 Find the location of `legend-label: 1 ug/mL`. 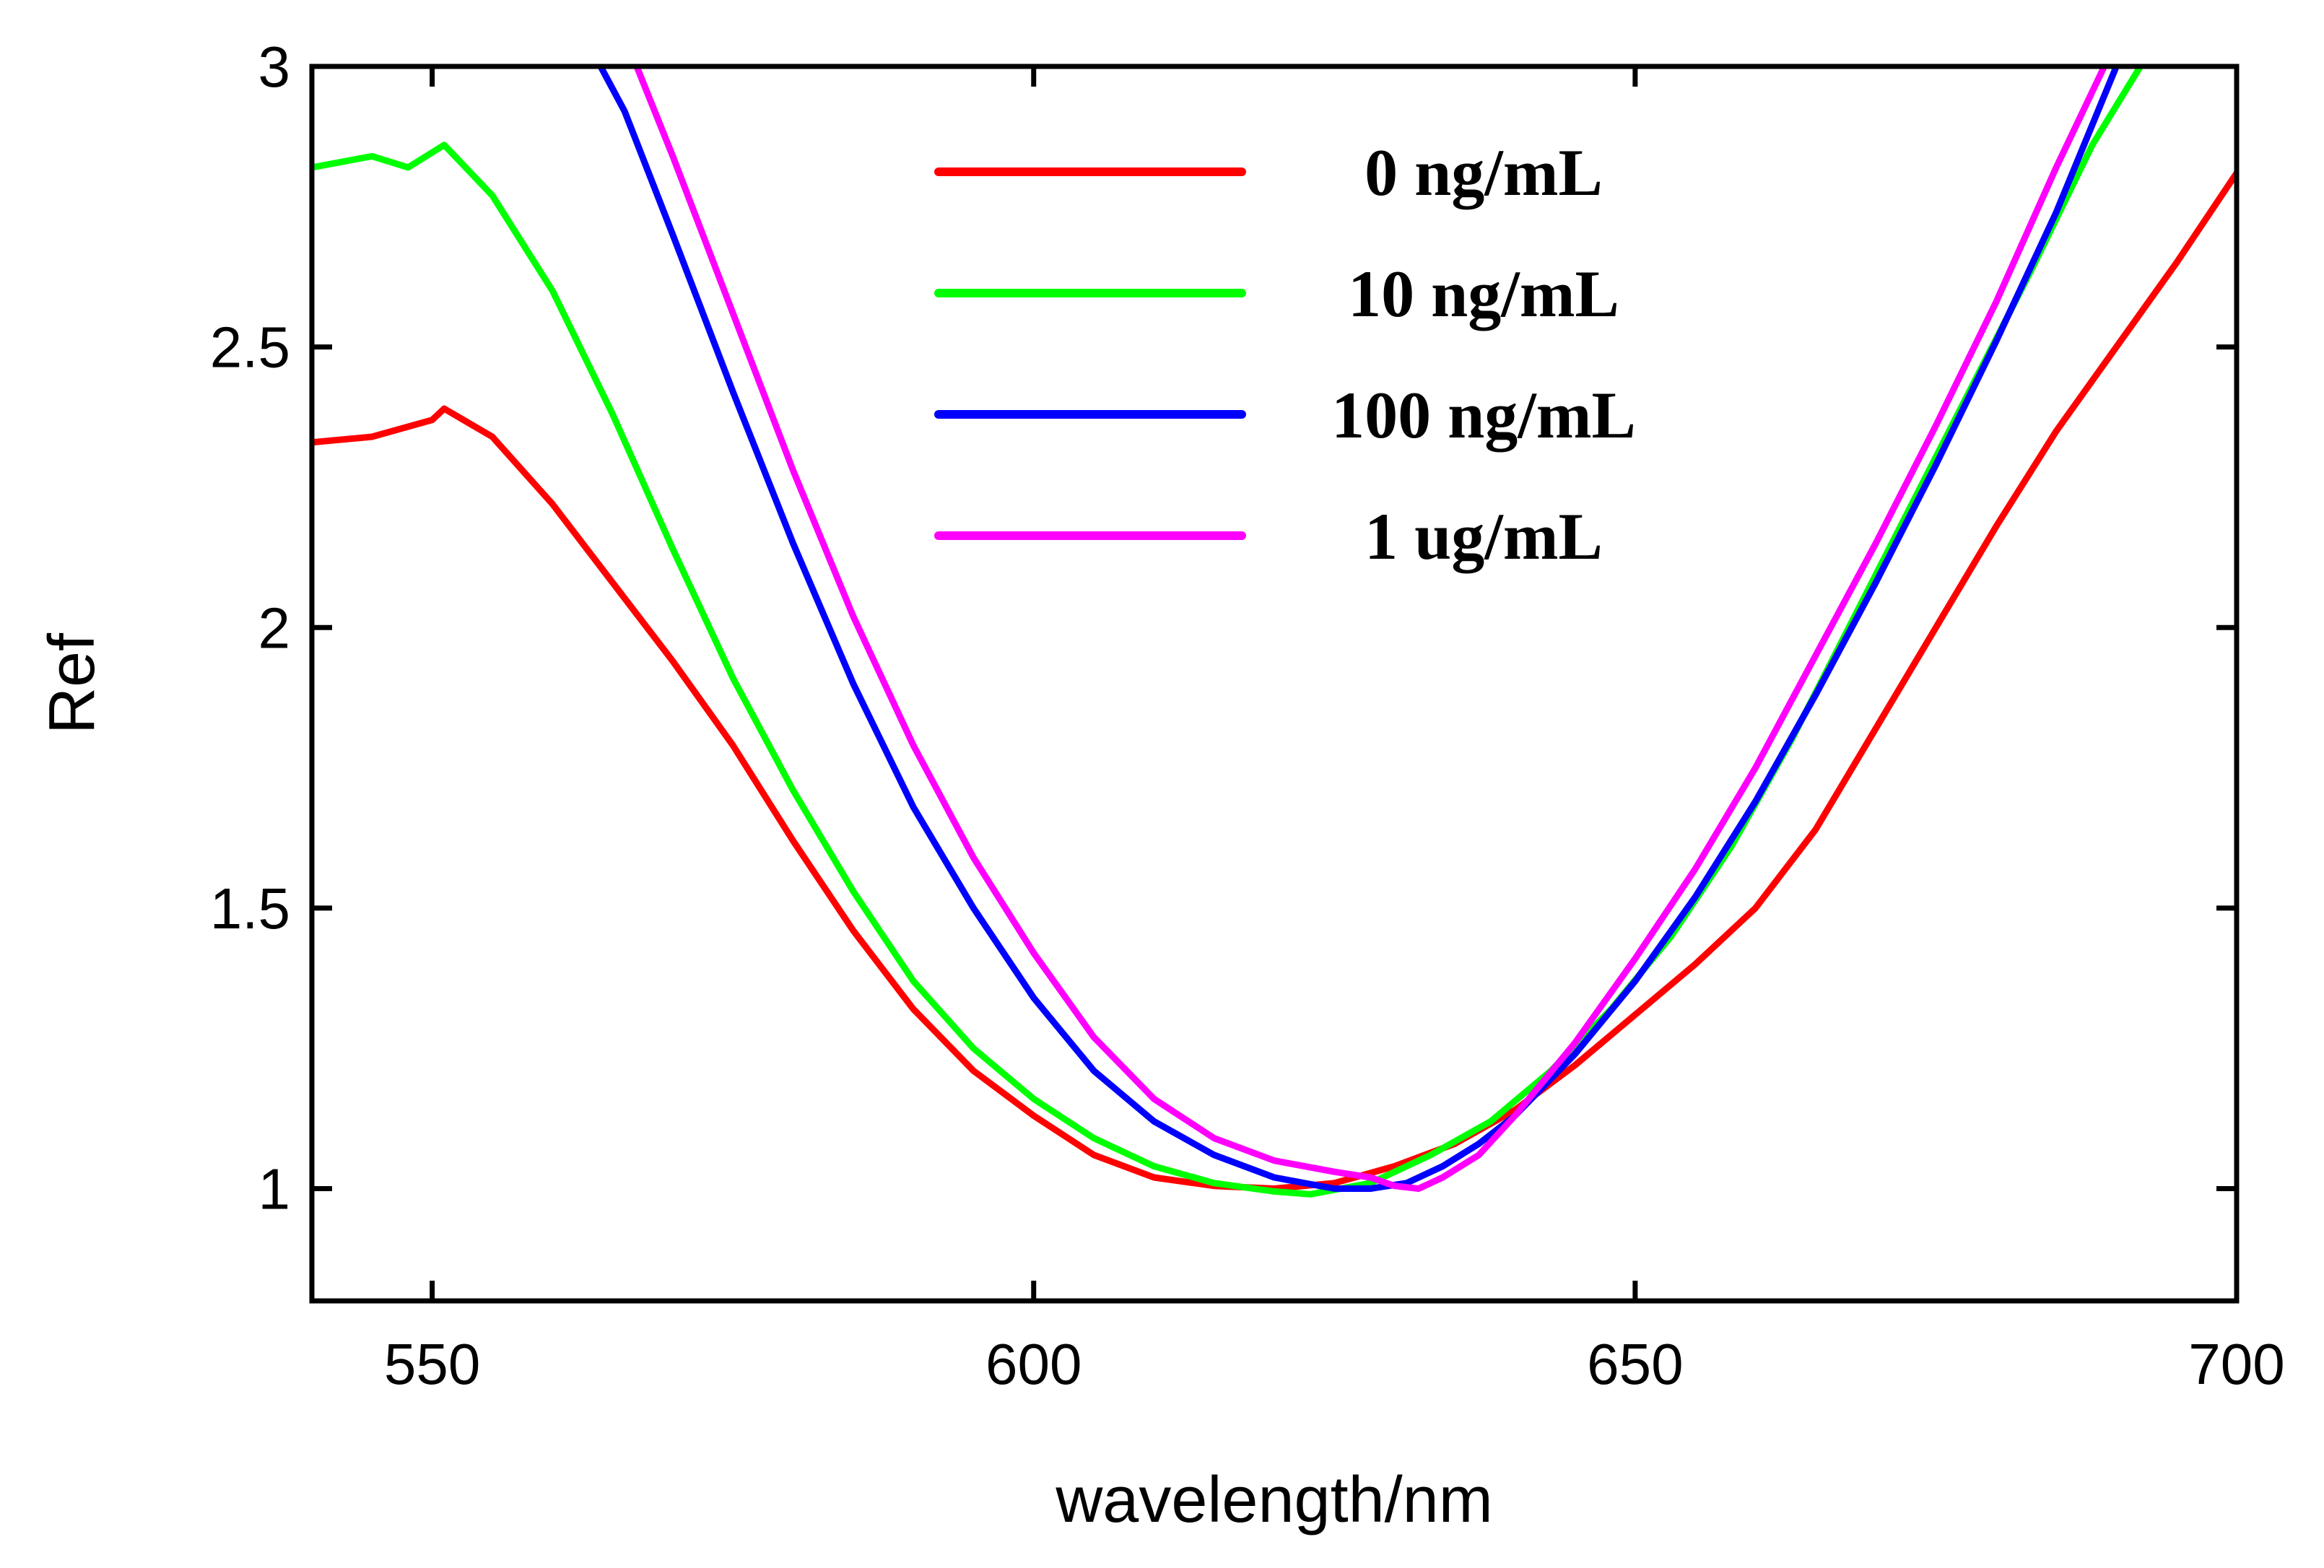

legend-label: 1 ug/mL is located at coordinates (1484, 536).